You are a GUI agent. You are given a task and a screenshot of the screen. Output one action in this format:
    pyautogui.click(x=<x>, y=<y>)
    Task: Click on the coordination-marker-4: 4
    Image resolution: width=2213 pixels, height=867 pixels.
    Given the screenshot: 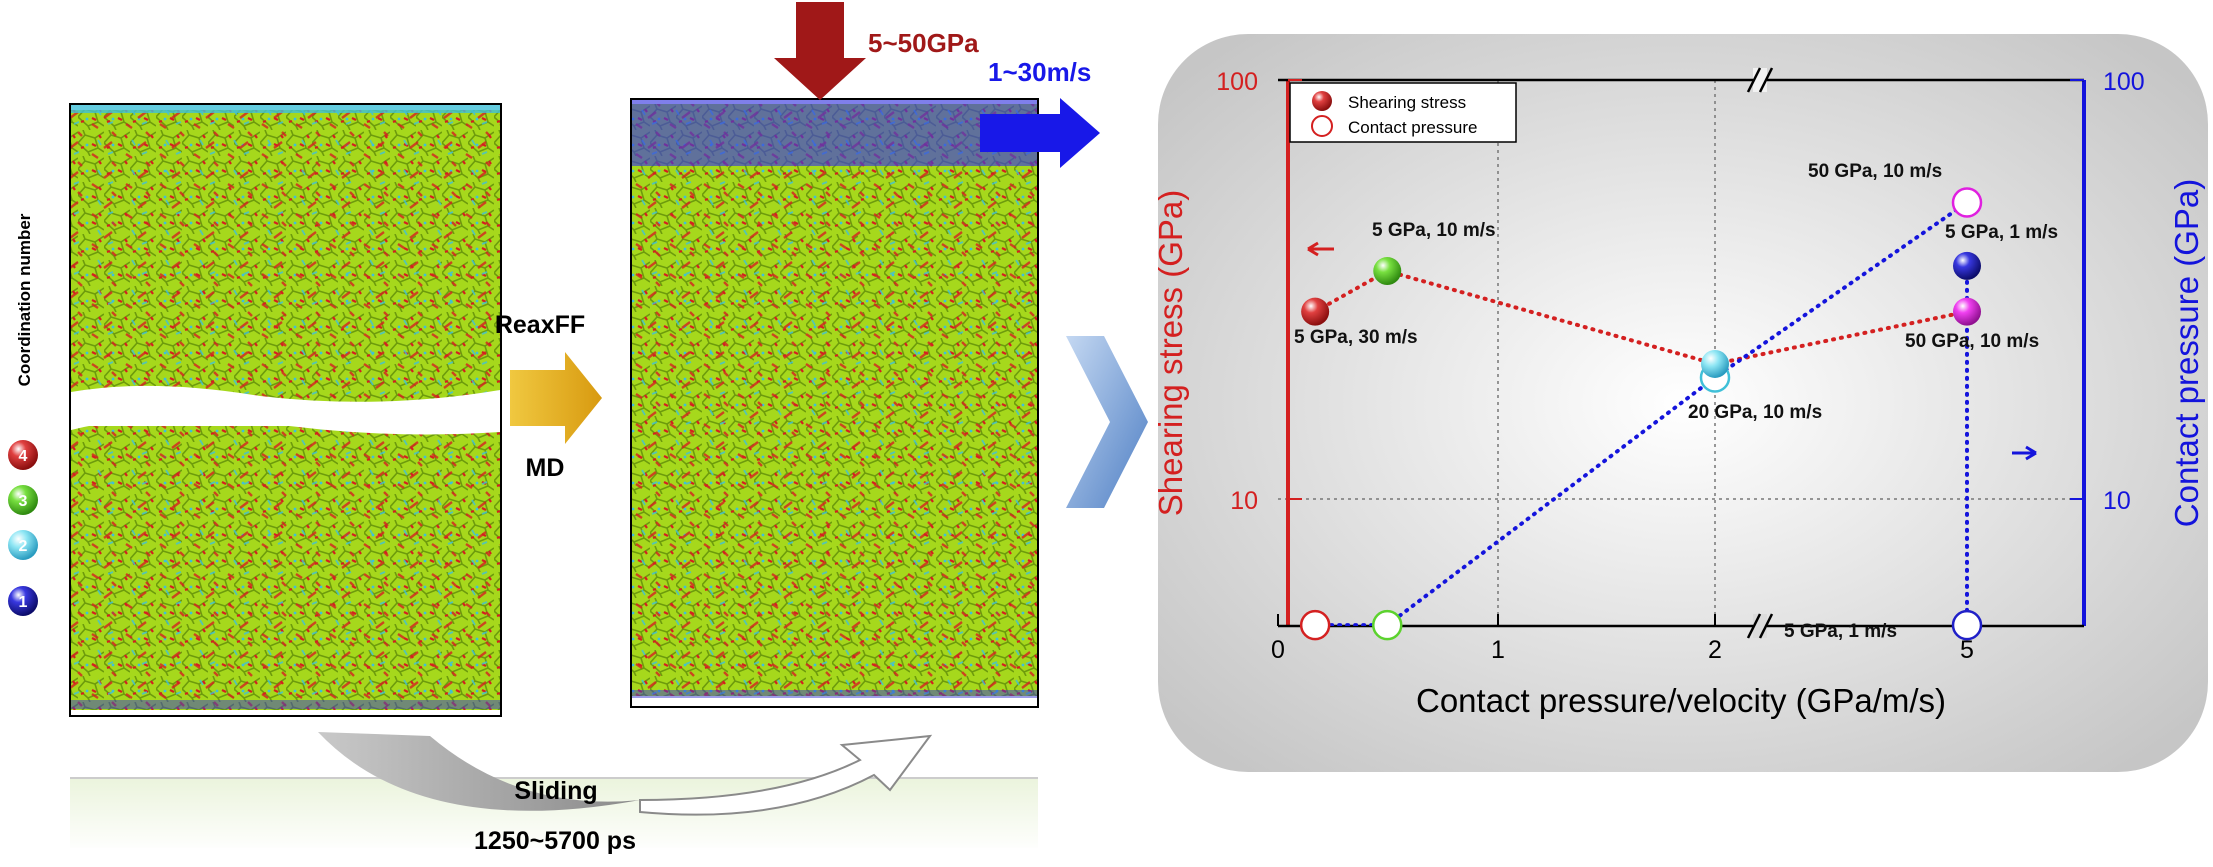 What is the action you would take?
    pyautogui.click(x=23, y=455)
    